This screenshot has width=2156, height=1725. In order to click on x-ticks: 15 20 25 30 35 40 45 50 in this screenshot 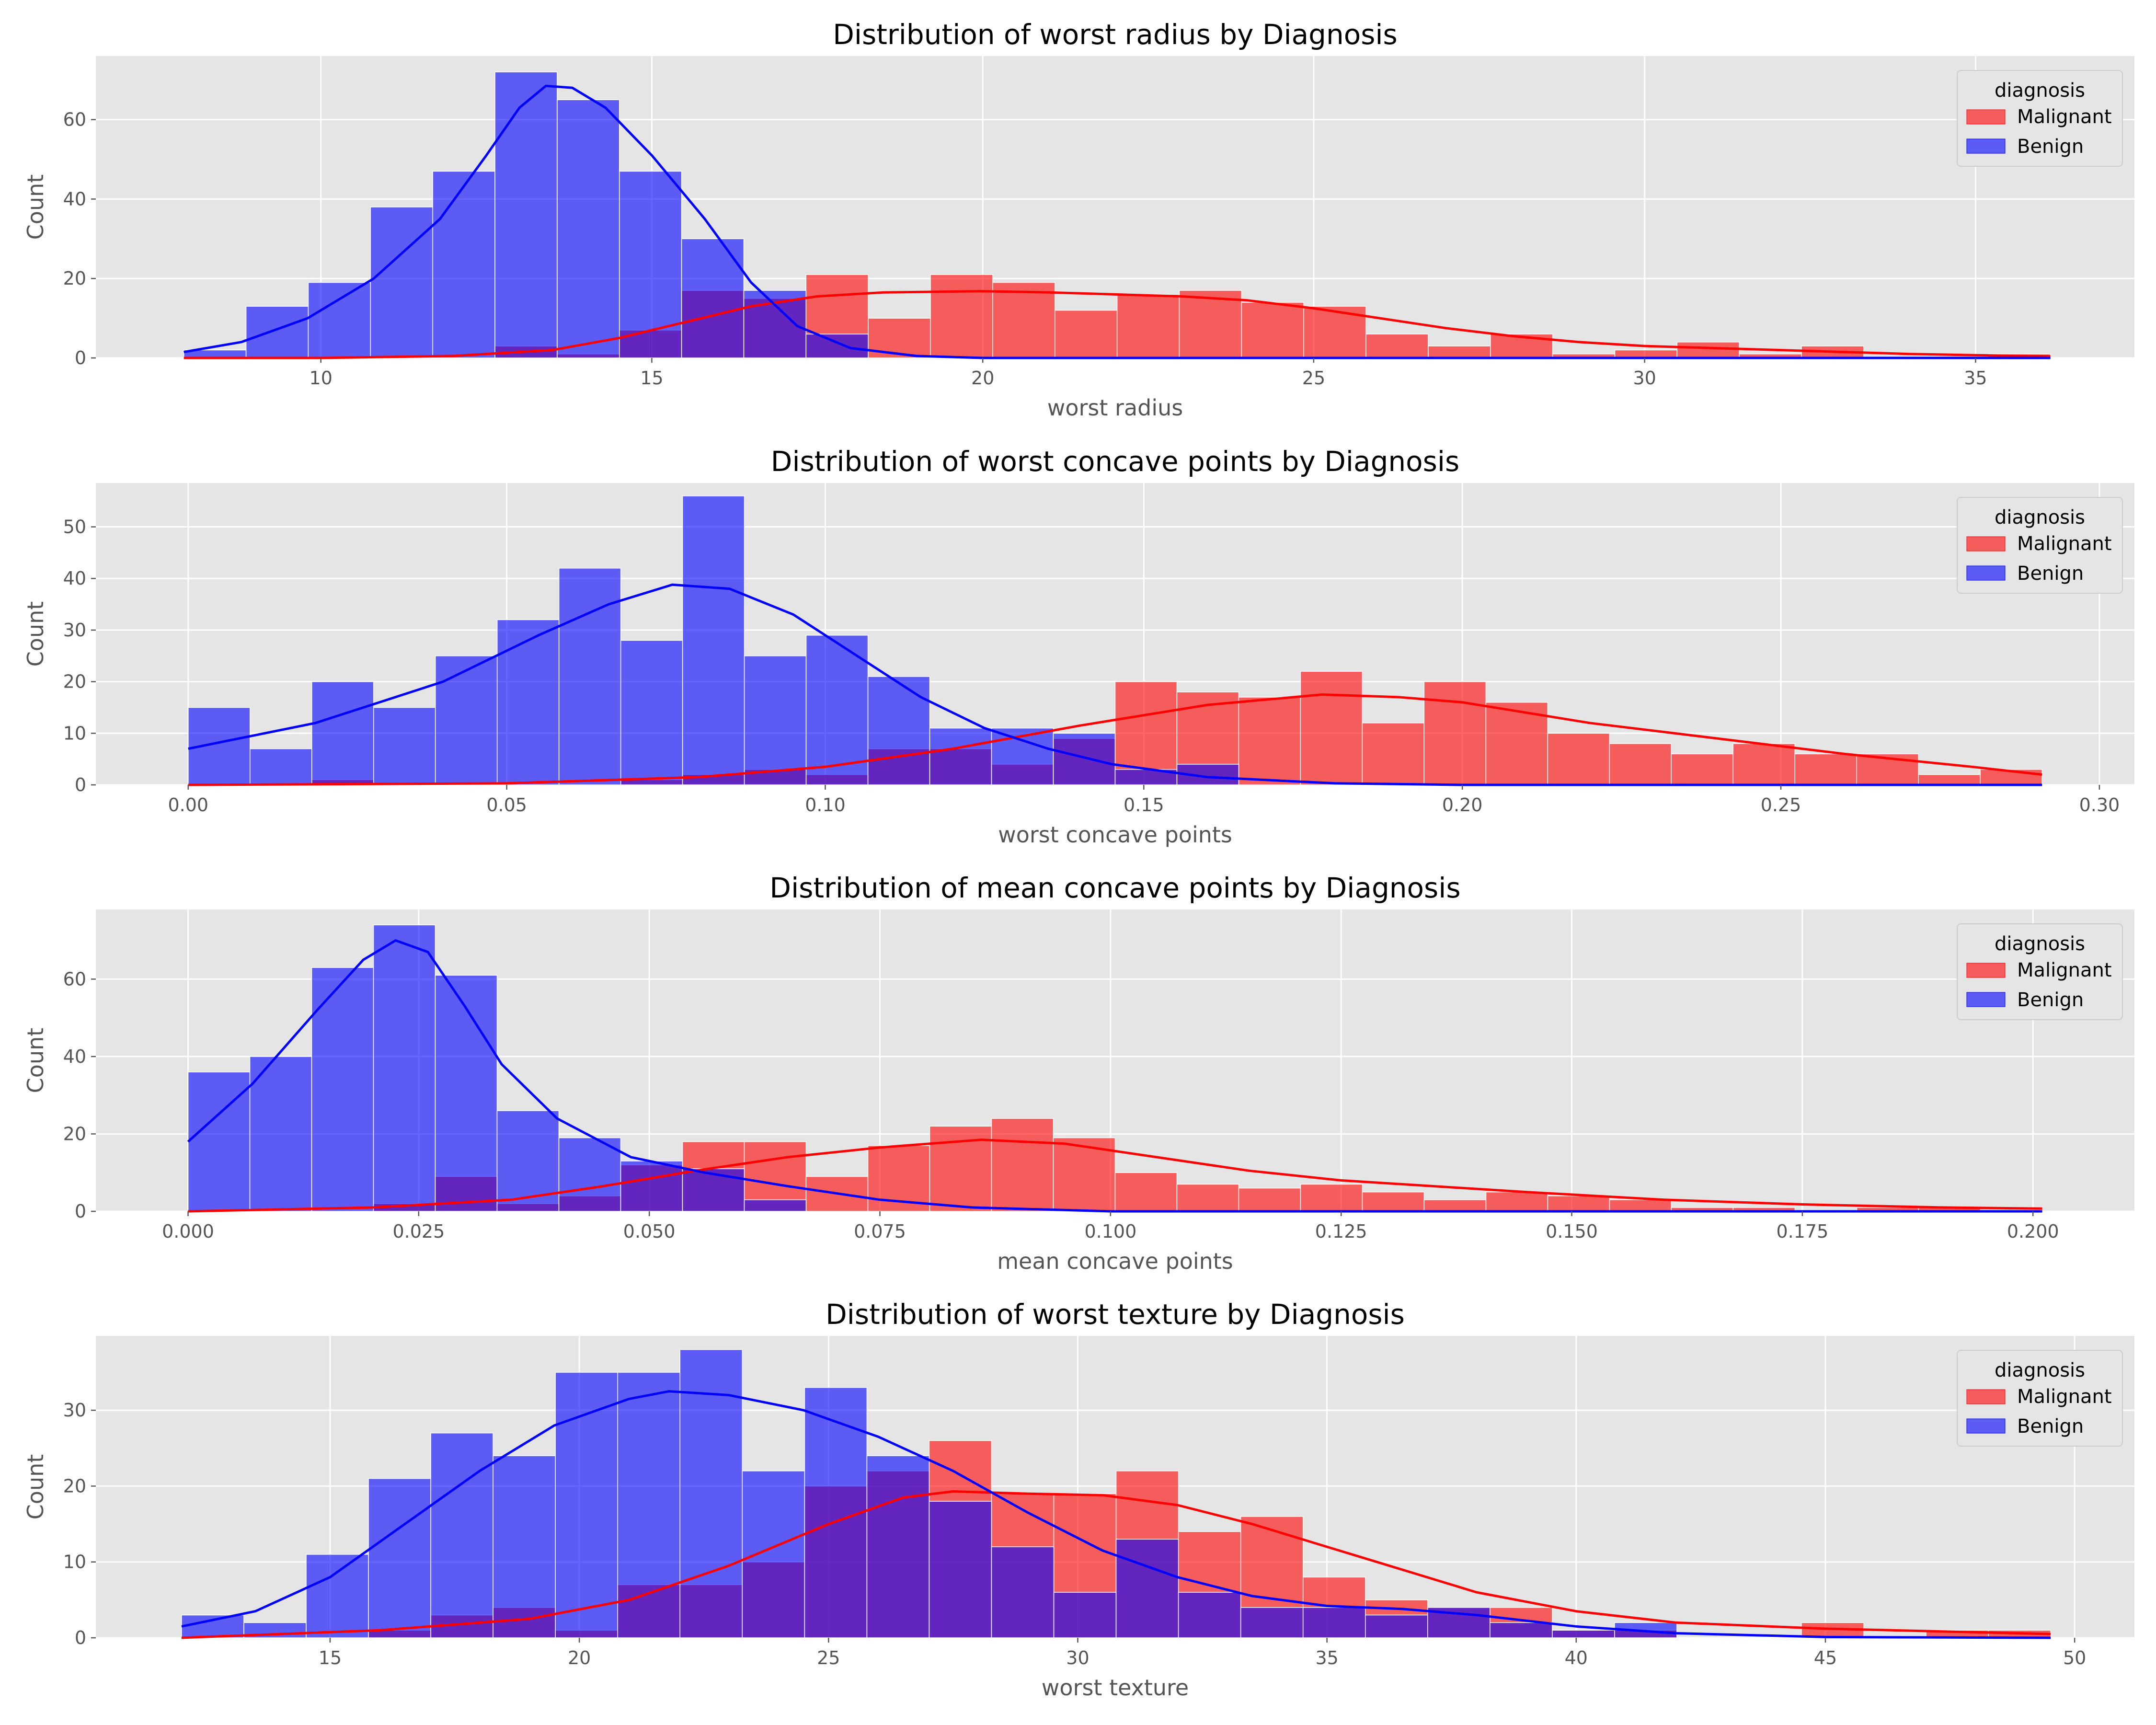, I will do `click(1202, 1653)`.